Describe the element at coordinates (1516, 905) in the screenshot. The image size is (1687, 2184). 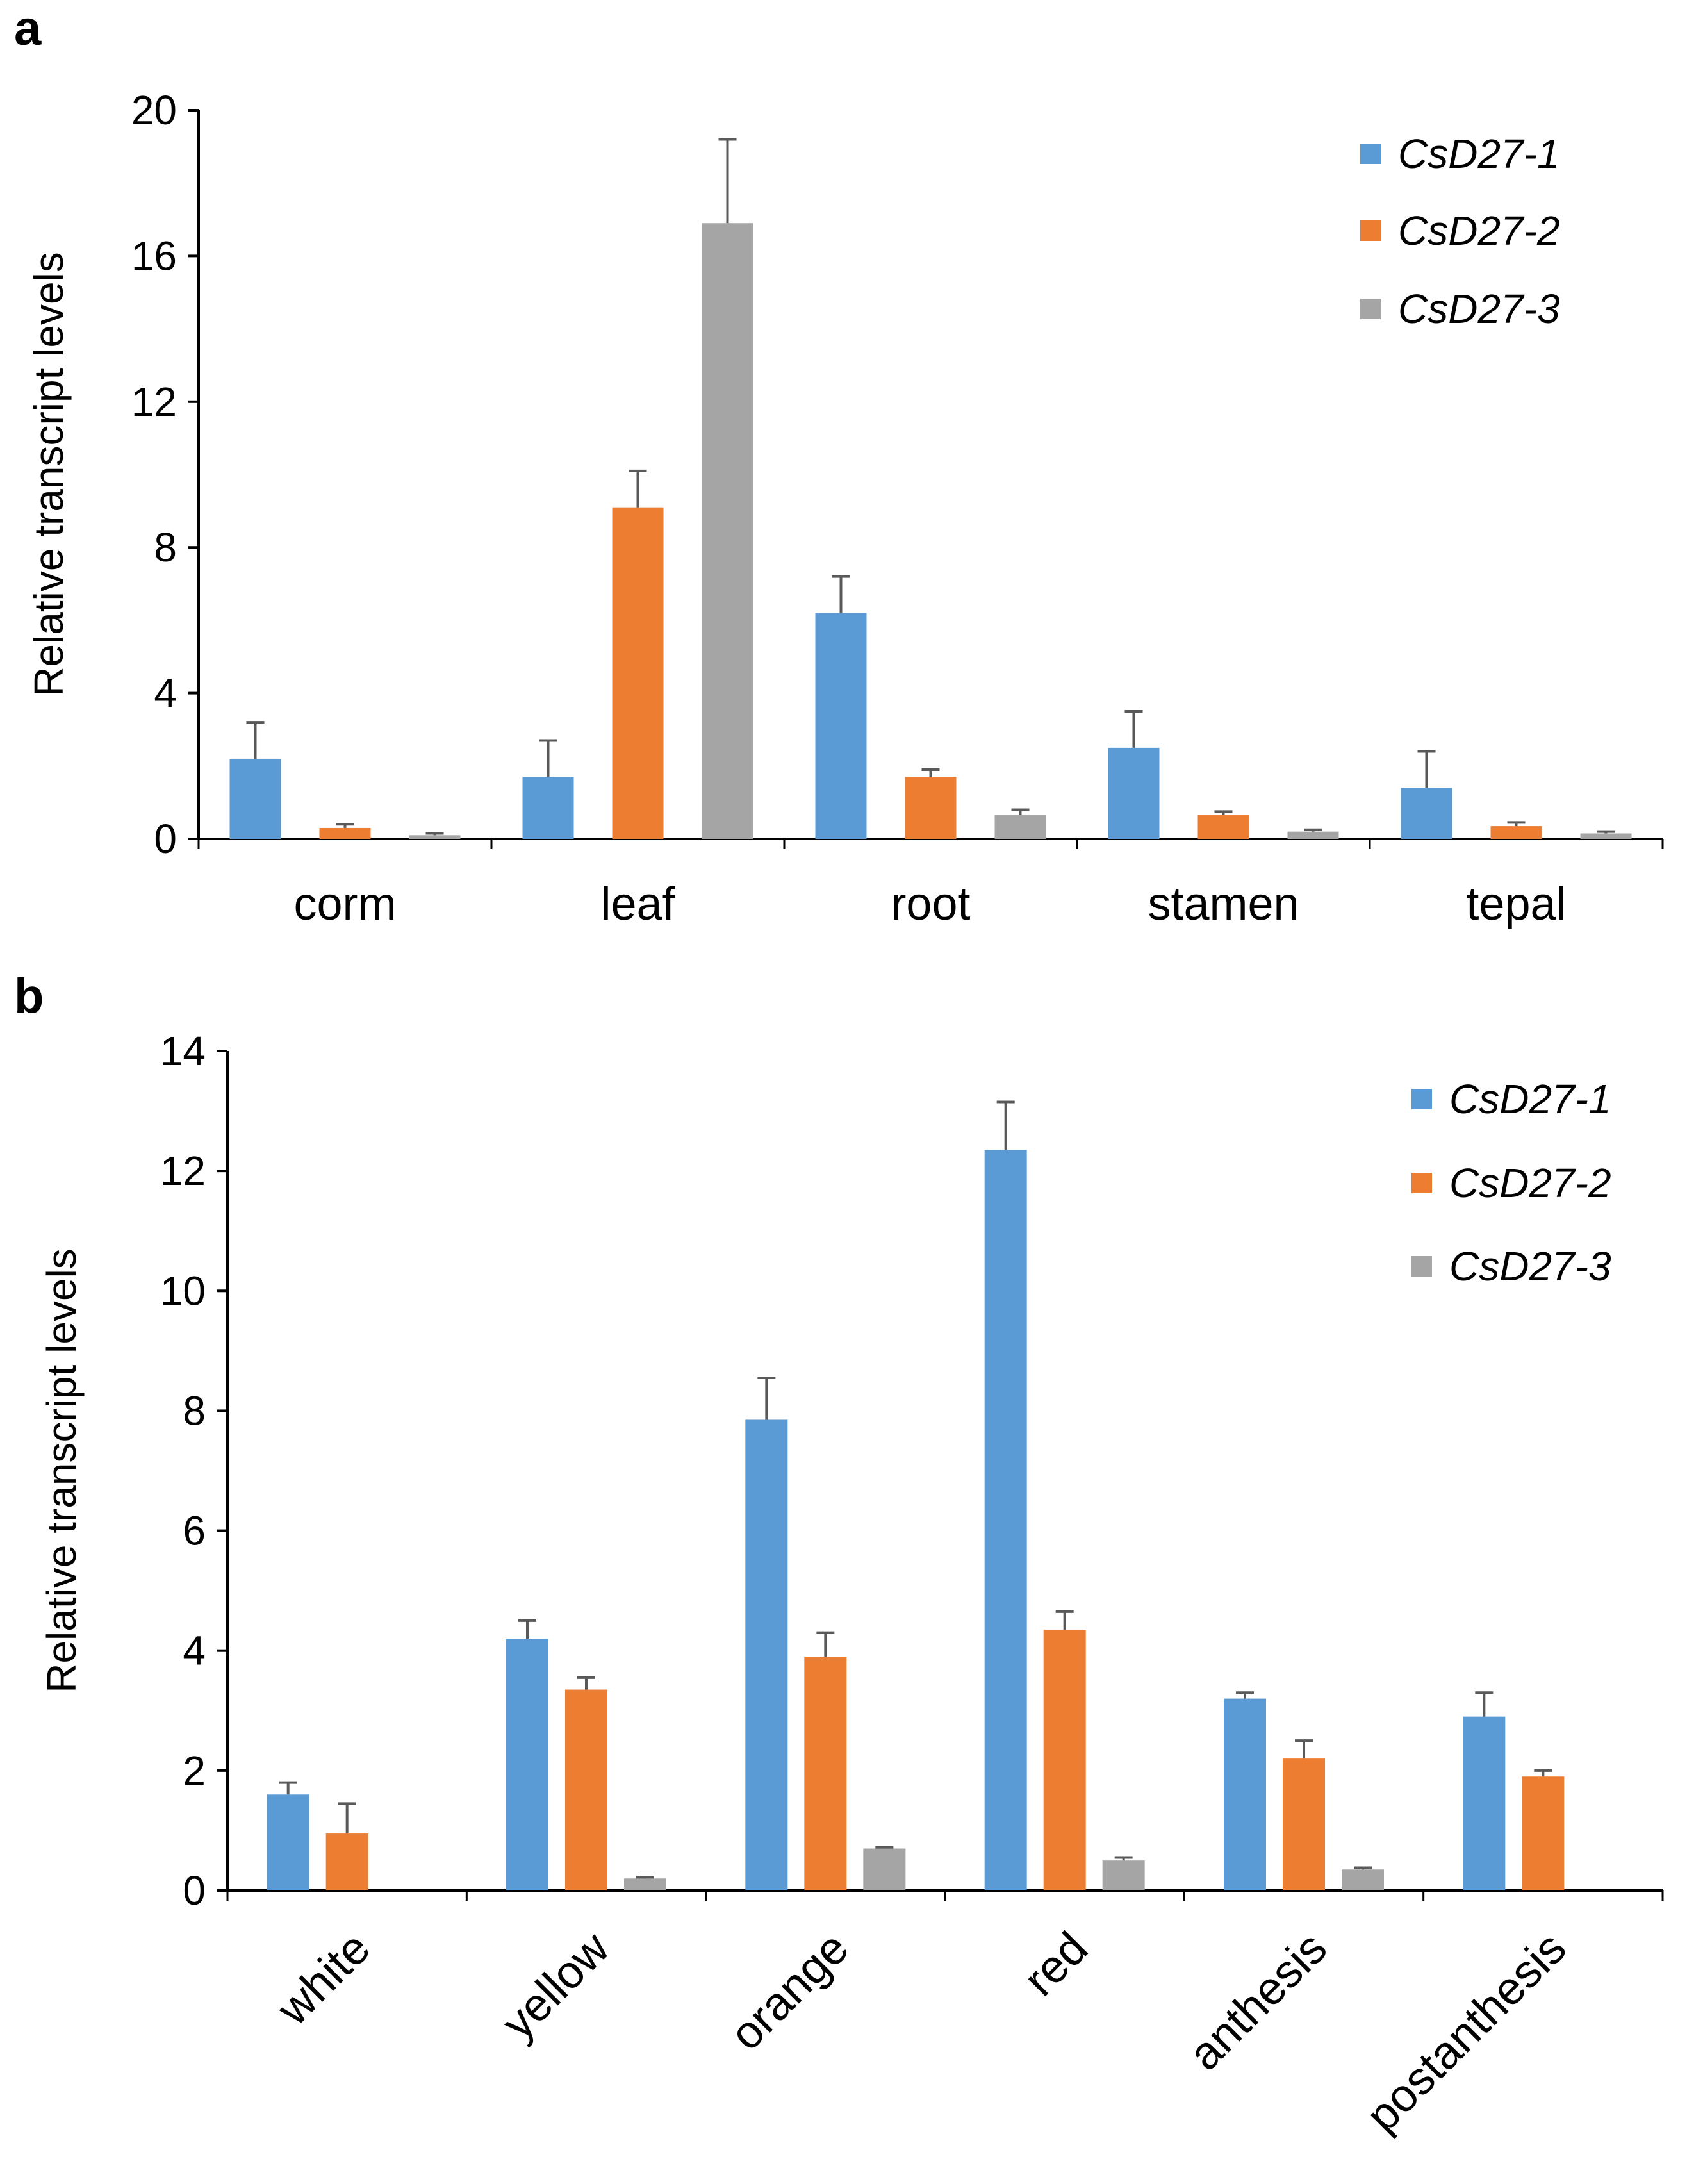
I see `x-tick-label: tepal` at that location.